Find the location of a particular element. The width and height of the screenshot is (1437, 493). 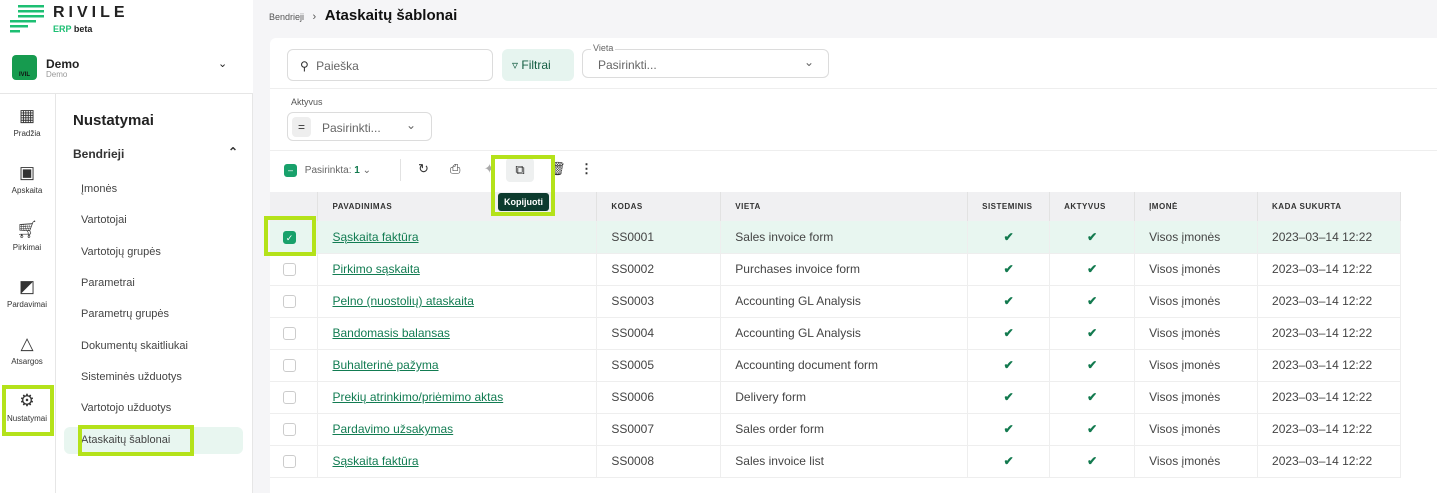

row-select: ✓ is located at coordinates (294, 237).